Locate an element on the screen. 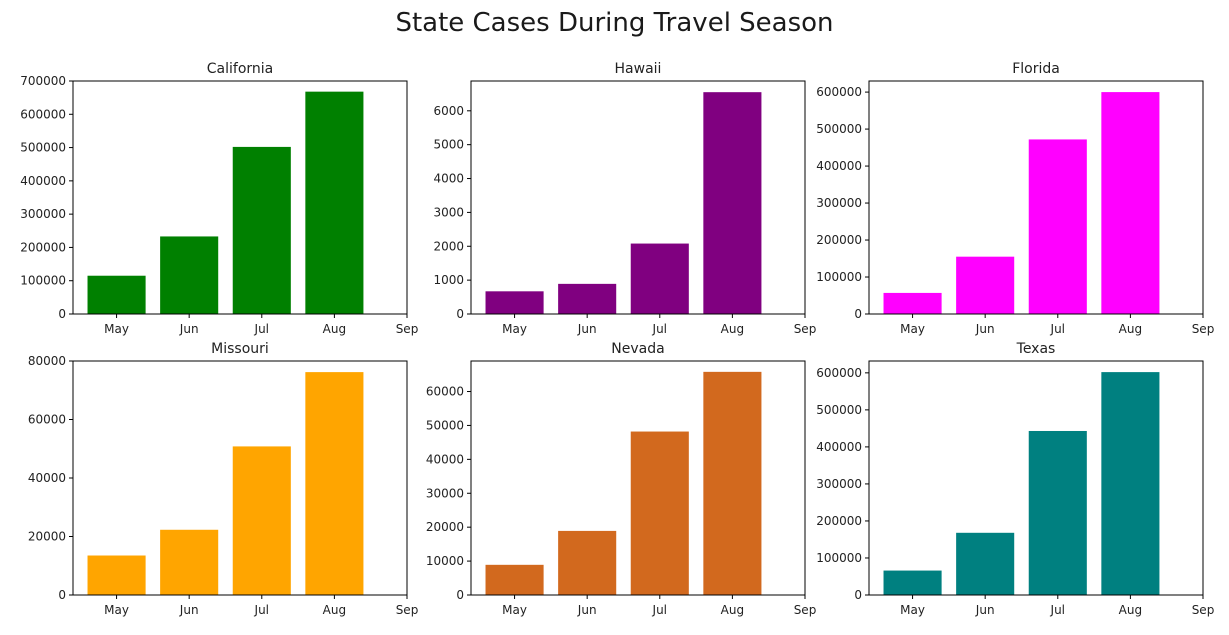 The height and width of the screenshot is (635, 1229). y-tick-label: 2000 is located at coordinates (448, 246).